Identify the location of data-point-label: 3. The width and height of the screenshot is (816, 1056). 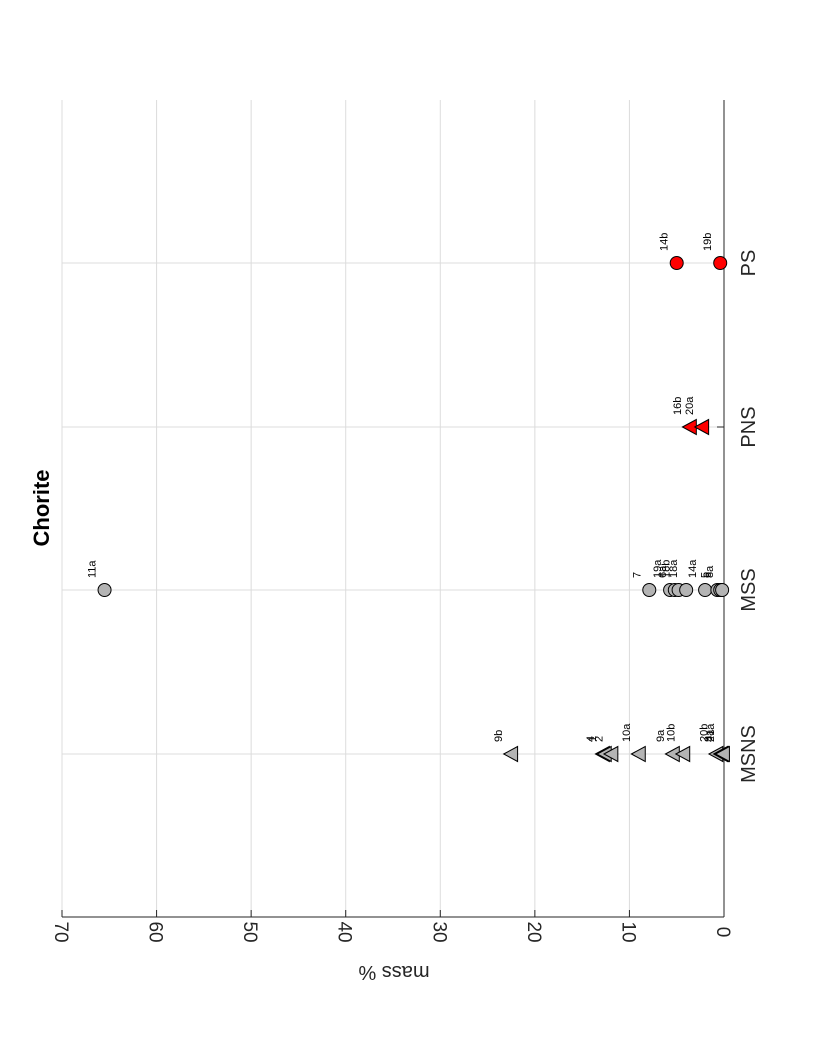
(709, 739).